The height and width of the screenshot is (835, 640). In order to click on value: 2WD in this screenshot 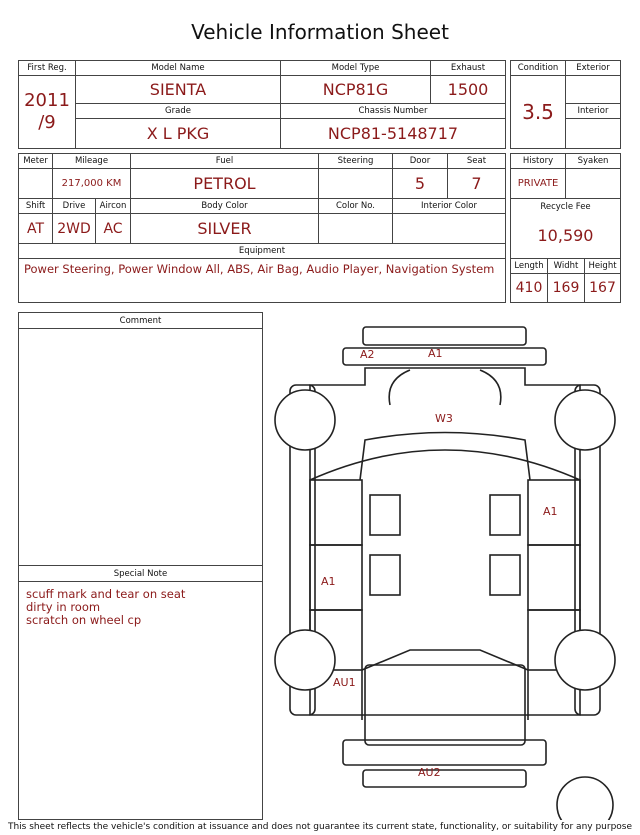, I will do `click(74, 228)`.